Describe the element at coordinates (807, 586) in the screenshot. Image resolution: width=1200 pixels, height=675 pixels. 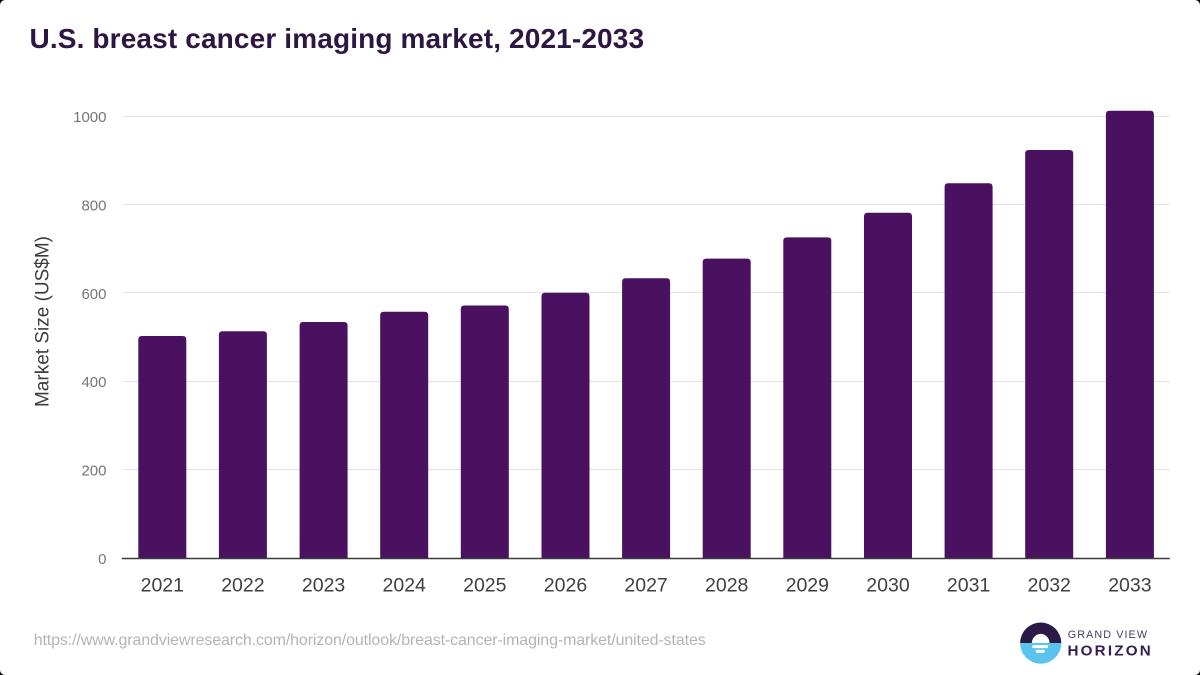
I see `svg-text: 2029` at that location.